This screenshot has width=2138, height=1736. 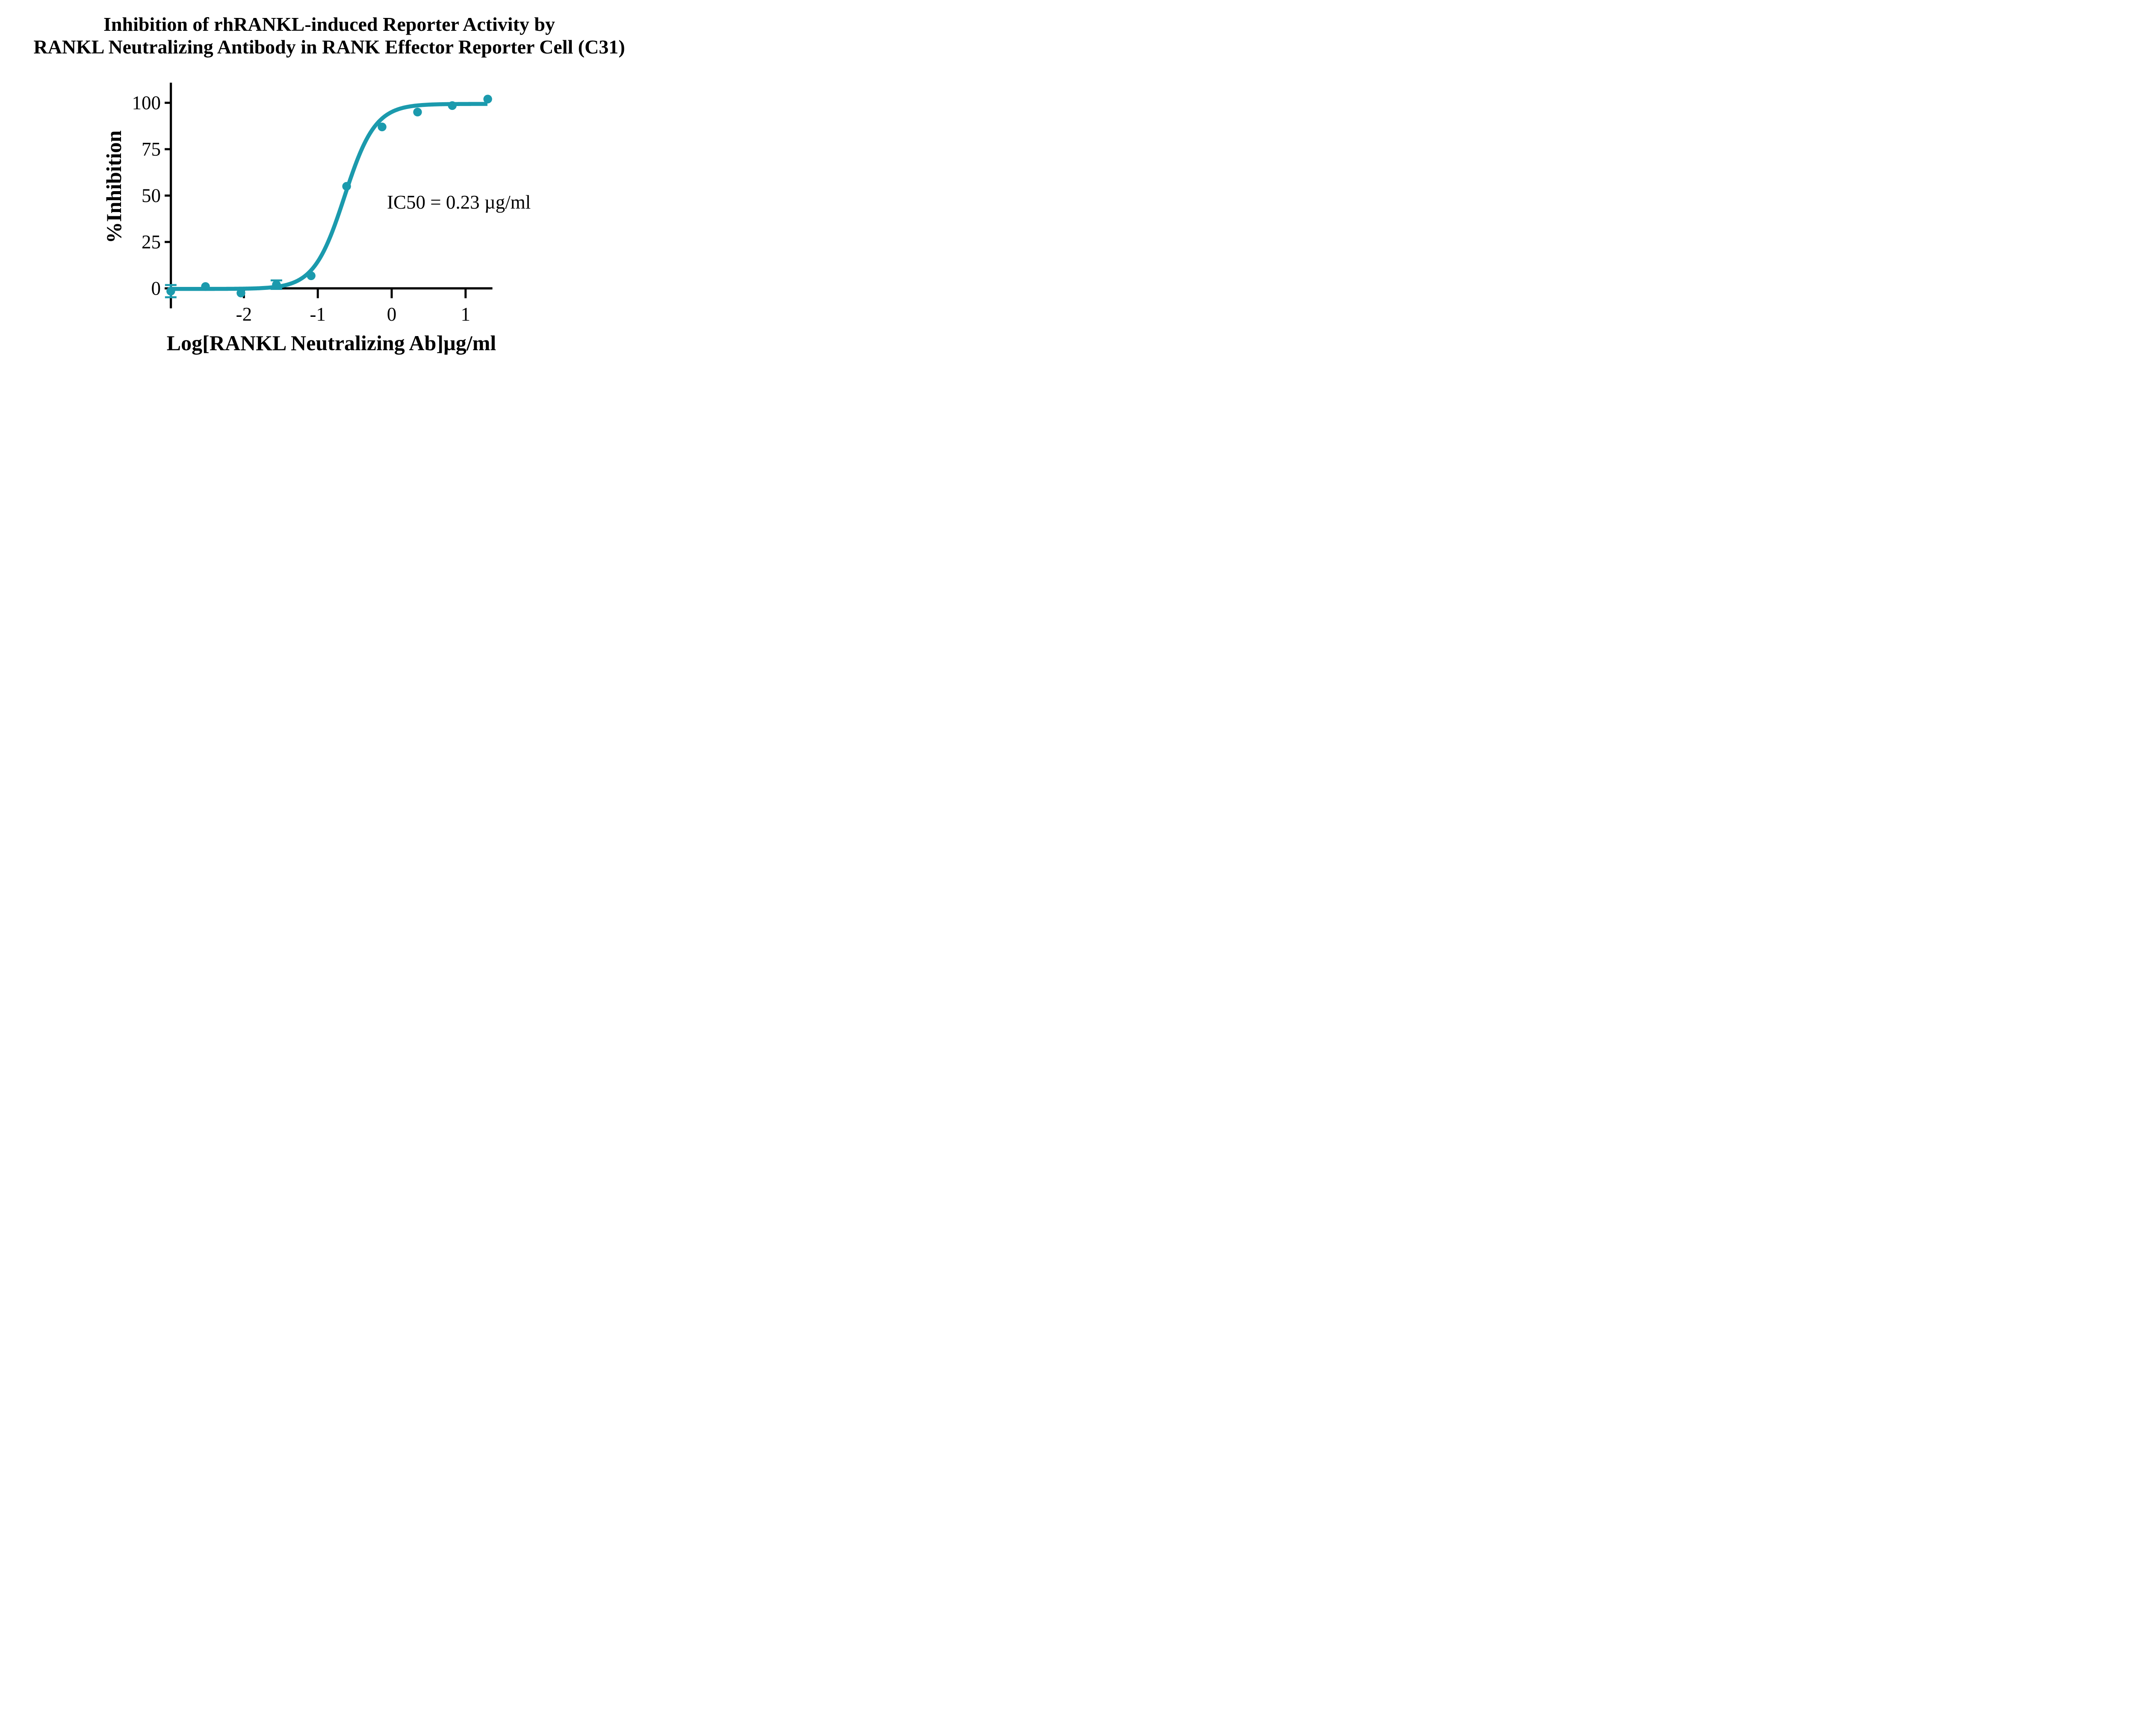 I want to click on x-tick-label: -2, so click(x=244, y=315).